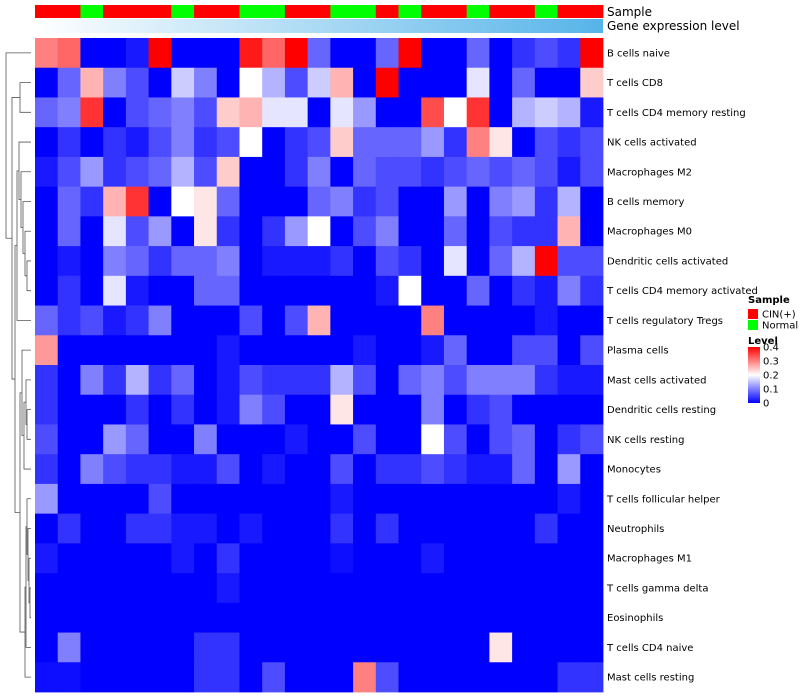 The width and height of the screenshot is (800, 700). I want to click on sample-legend-label: CIN(+), so click(779, 315).